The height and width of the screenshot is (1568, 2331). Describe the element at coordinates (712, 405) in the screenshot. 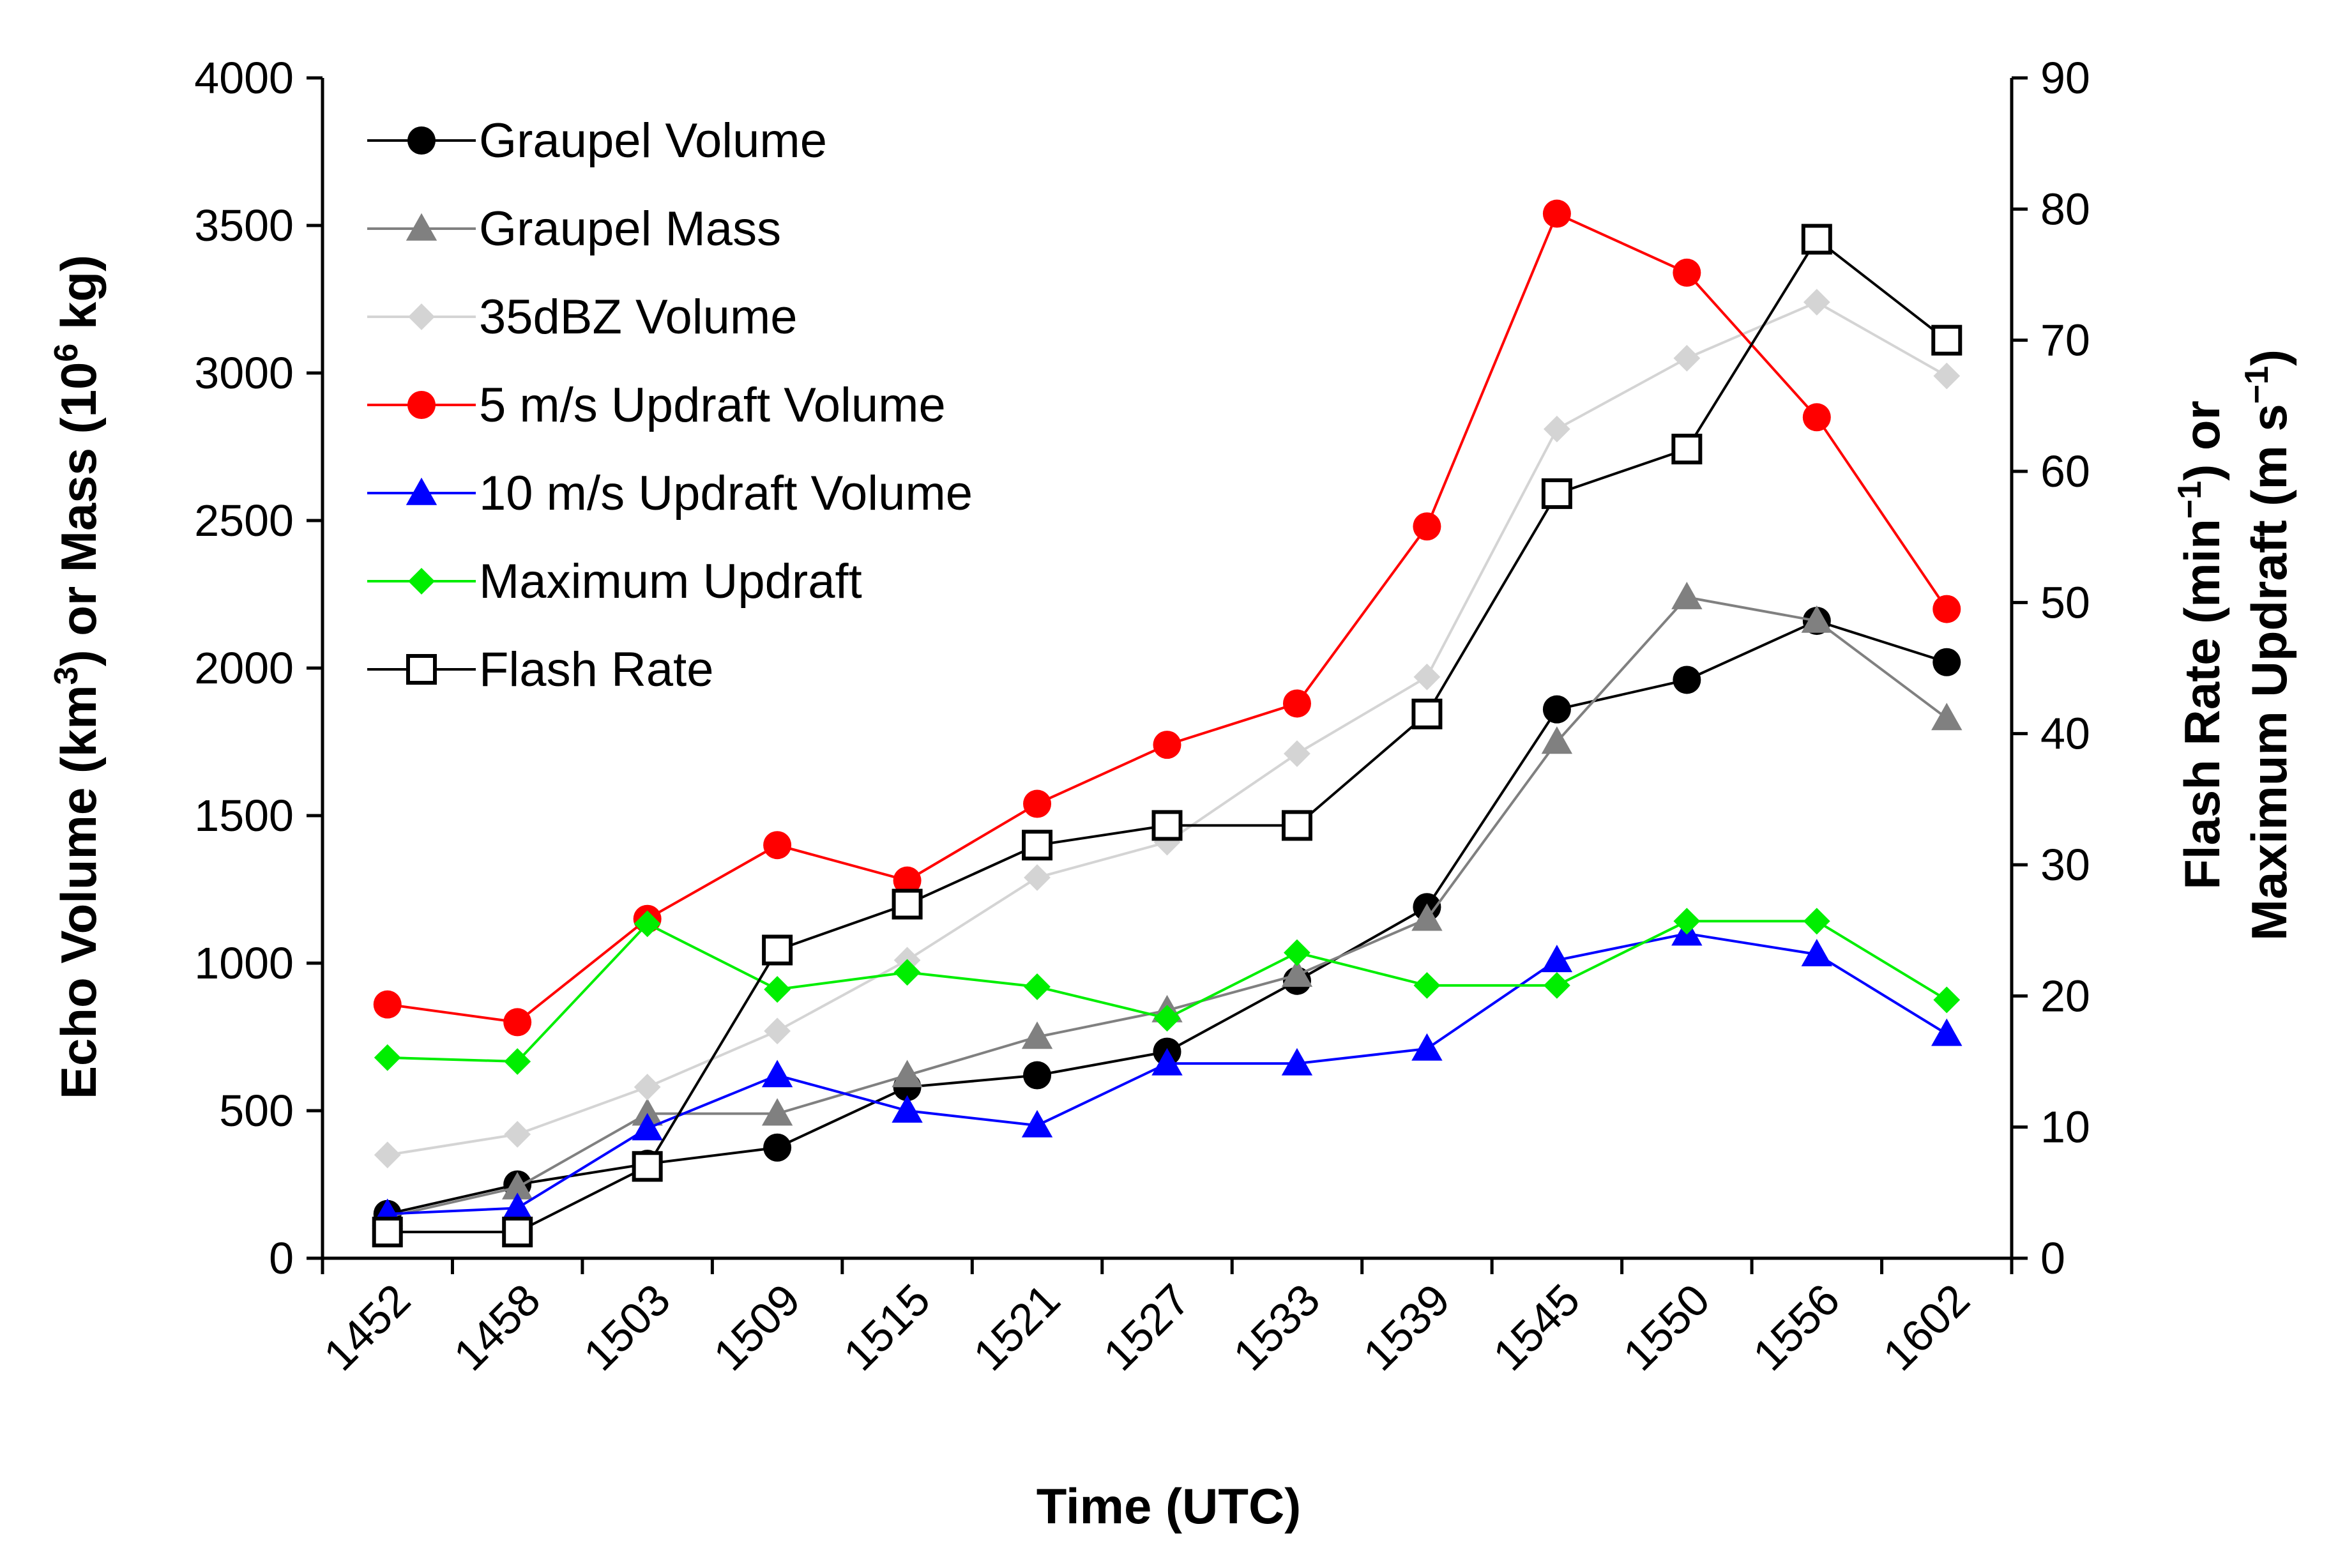

I see `legend-label: 5 m/s Updraft Volume` at that location.